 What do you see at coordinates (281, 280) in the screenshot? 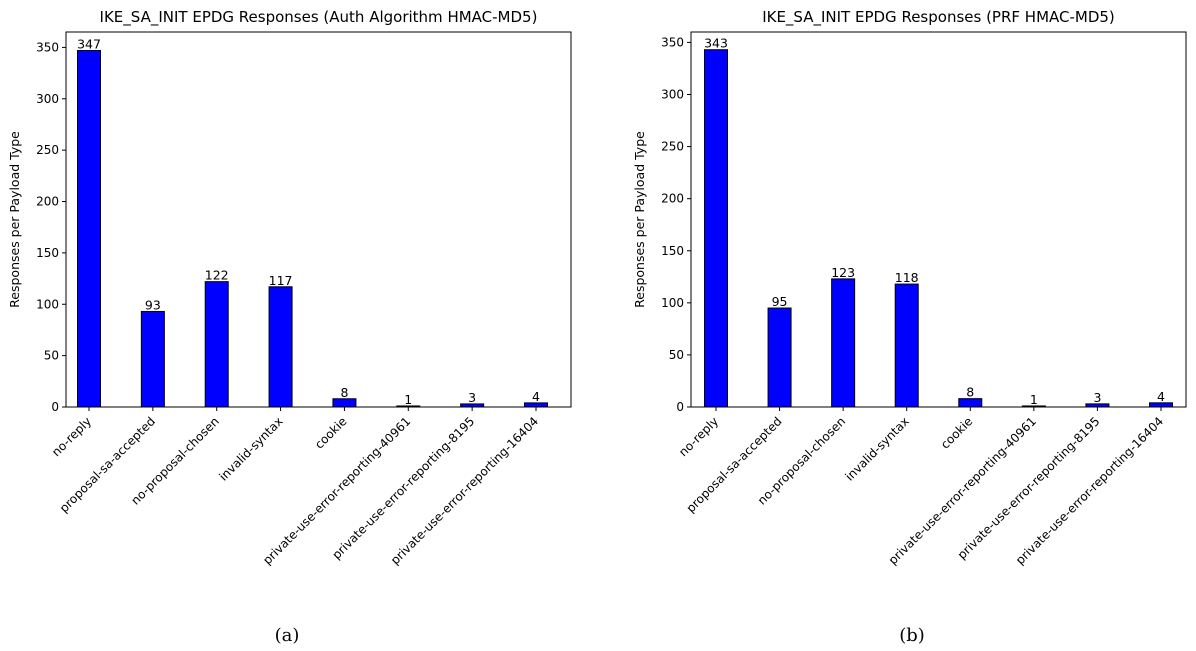
I see `data-label-invalid-syntax: 117` at bounding box center [281, 280].